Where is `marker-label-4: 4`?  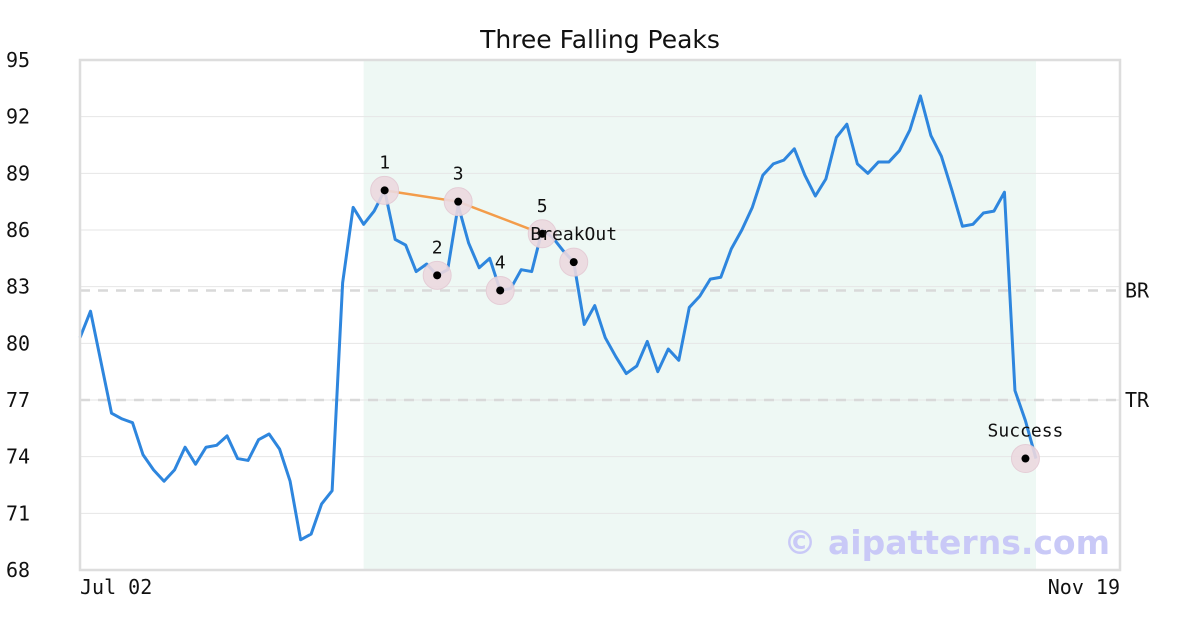 marker-label-4: 4 is located at coordinates (500, 262).